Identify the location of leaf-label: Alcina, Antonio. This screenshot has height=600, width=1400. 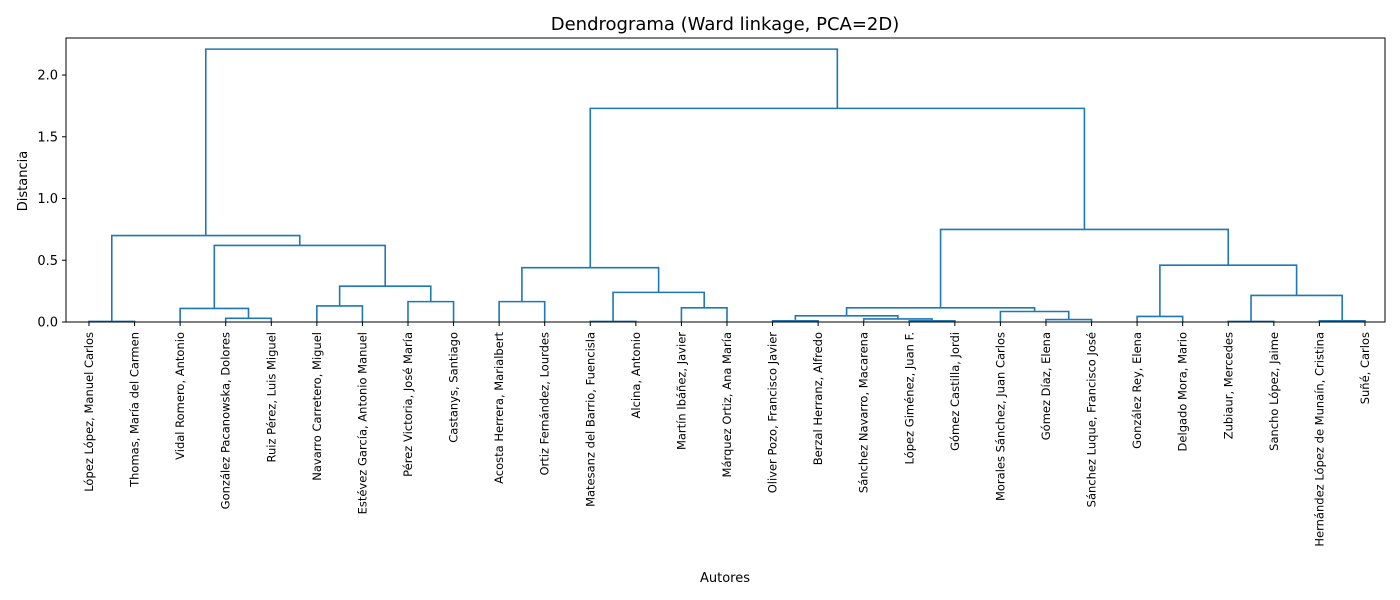
(636, 375).